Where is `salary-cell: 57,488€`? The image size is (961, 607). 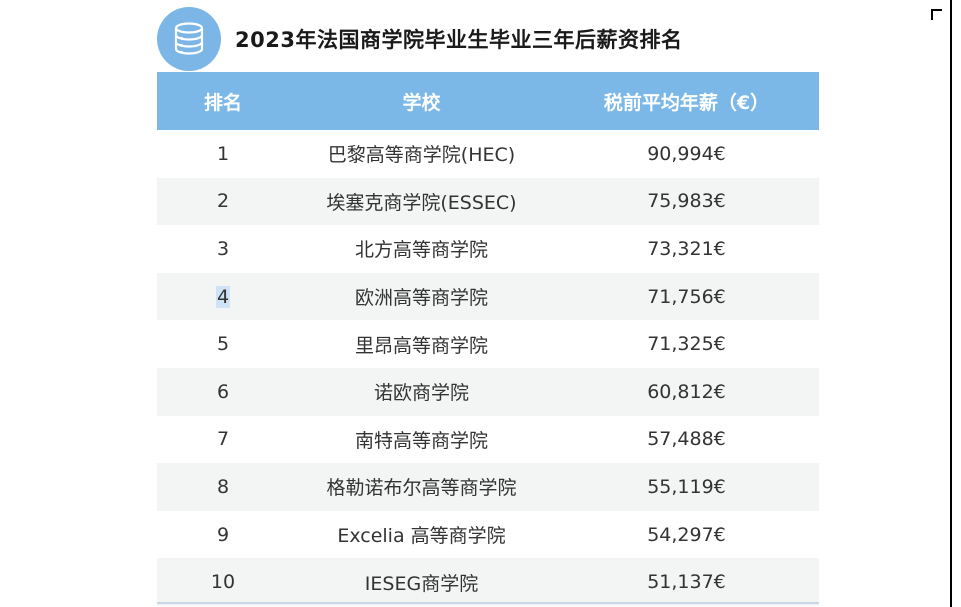 salary-cell: 57,488€ is located at coordinates (686, 439).